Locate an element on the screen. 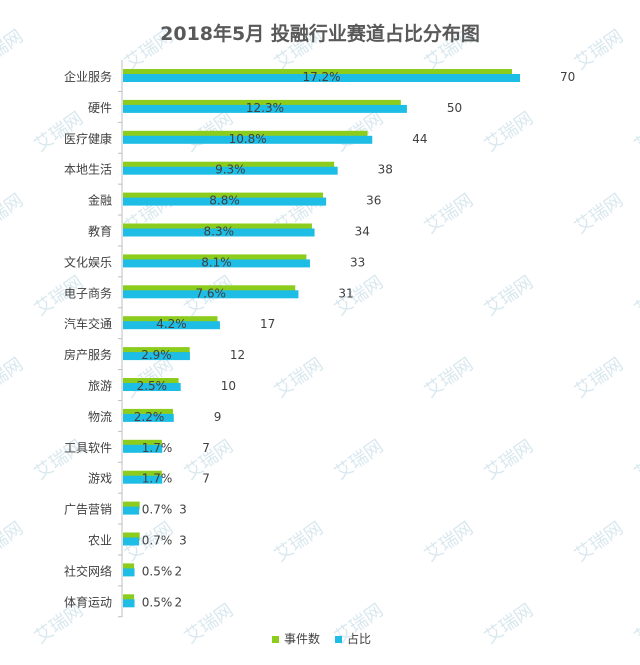  percent-label: 10.8% is located at coordinates (248, 139).